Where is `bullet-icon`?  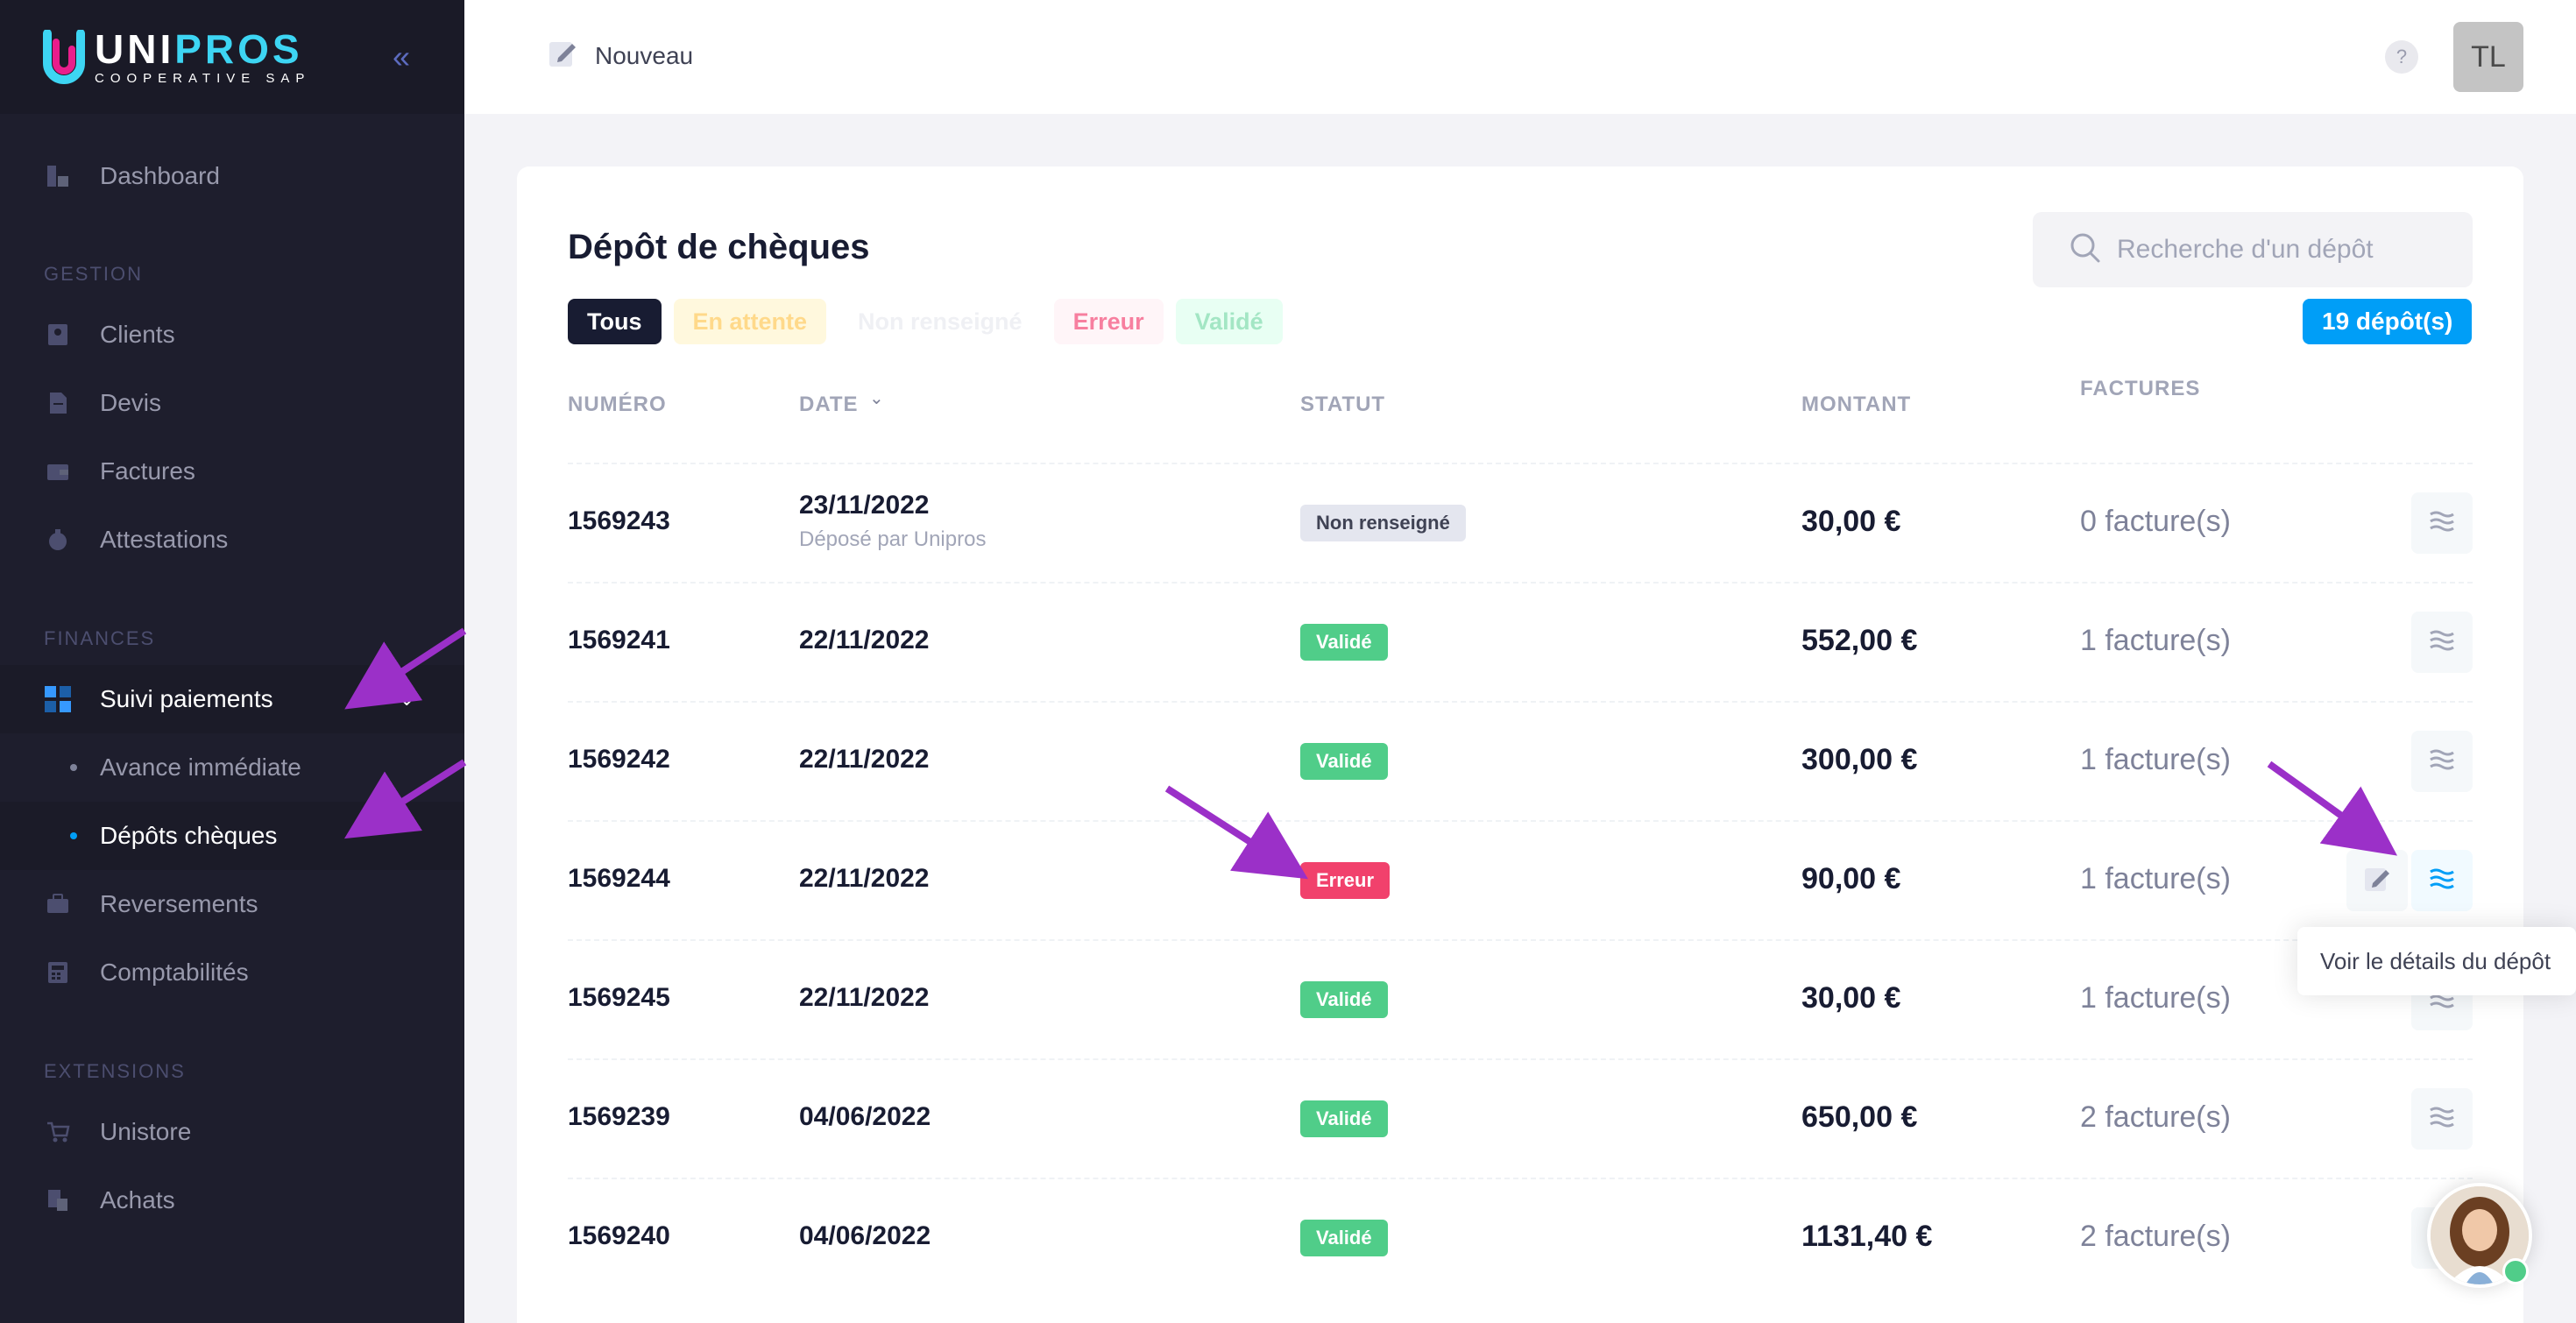 bullet-icon is located at coordinates (73, 767).